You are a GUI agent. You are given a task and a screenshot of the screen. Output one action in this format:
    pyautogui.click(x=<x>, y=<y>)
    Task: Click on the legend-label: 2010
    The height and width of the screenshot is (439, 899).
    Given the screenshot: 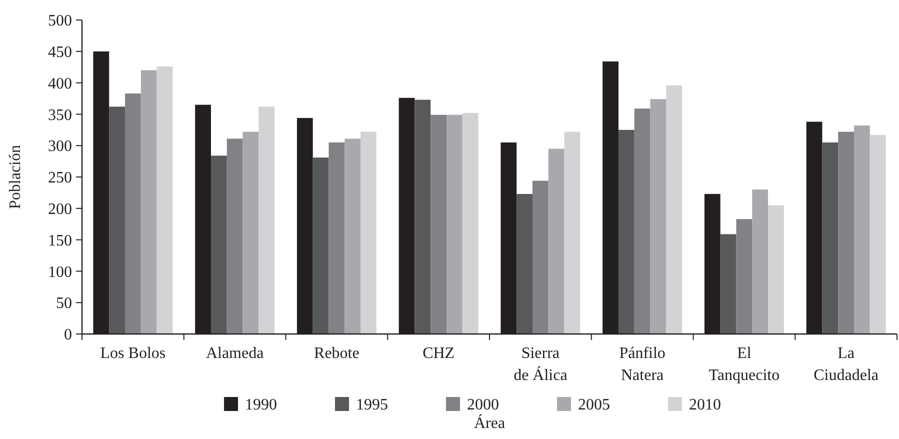 What is the action you would take?
    pyautogui.click(x=705, y=405)
    